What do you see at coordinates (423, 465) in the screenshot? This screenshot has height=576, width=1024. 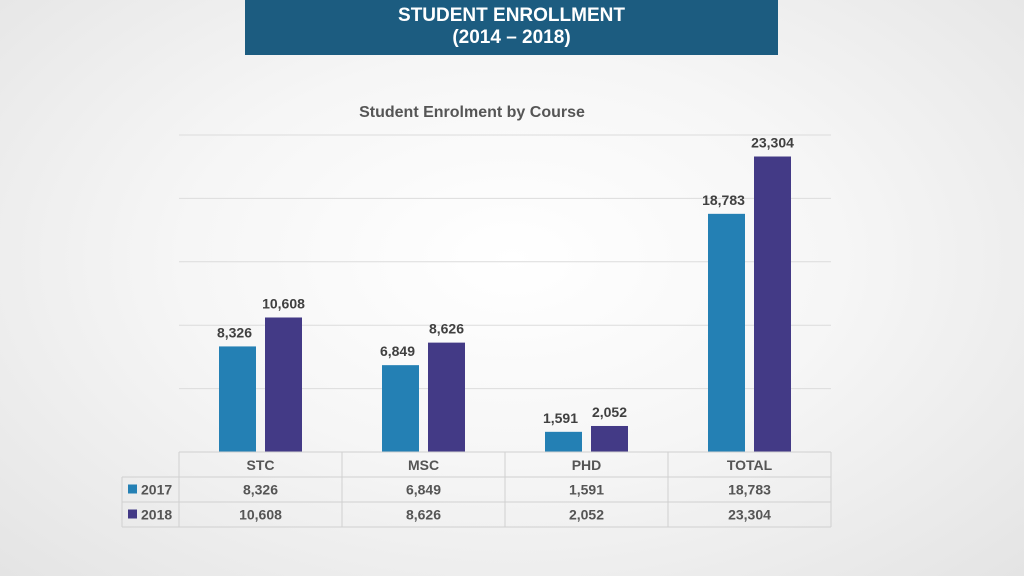 I see `category-label-msc: MSC` at bounding box center [423, 465].